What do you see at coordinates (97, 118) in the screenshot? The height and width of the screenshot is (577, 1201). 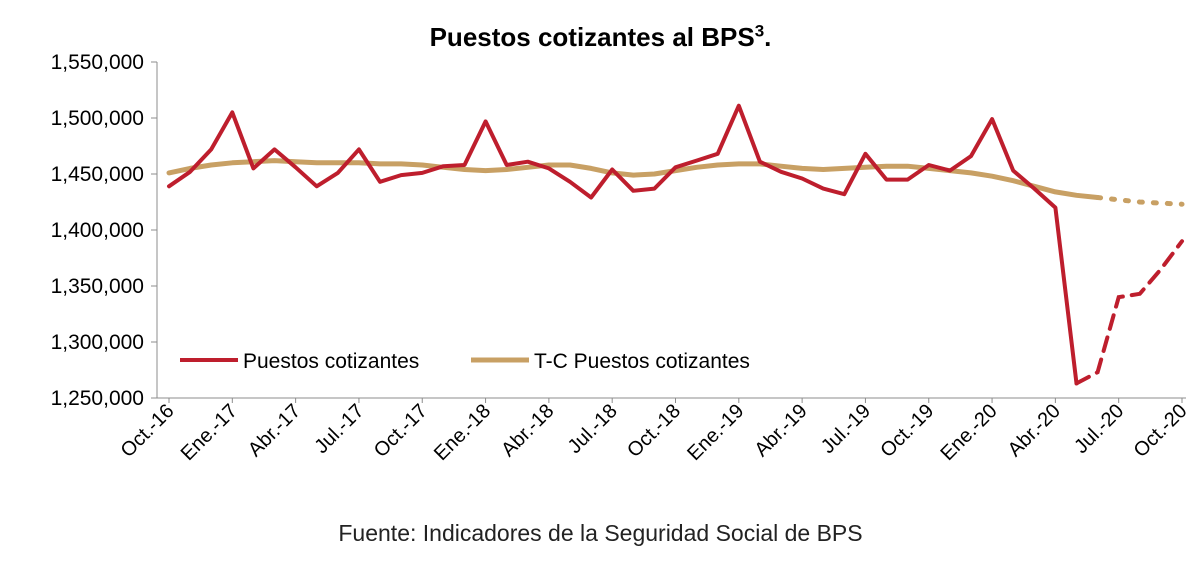 I see `y-tick-label: 1,500,000` at bounding box center [97, 118].